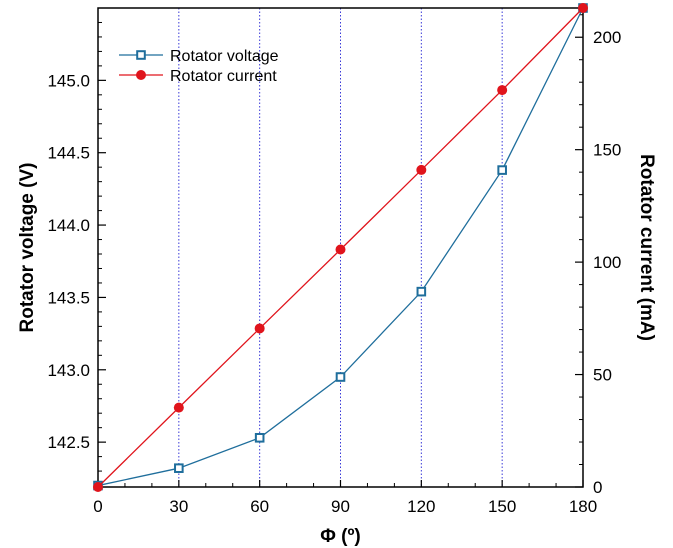 The image size is (673, 548). I want to click on rotator-current-legend-label: Rotator current, so click(223, 76).